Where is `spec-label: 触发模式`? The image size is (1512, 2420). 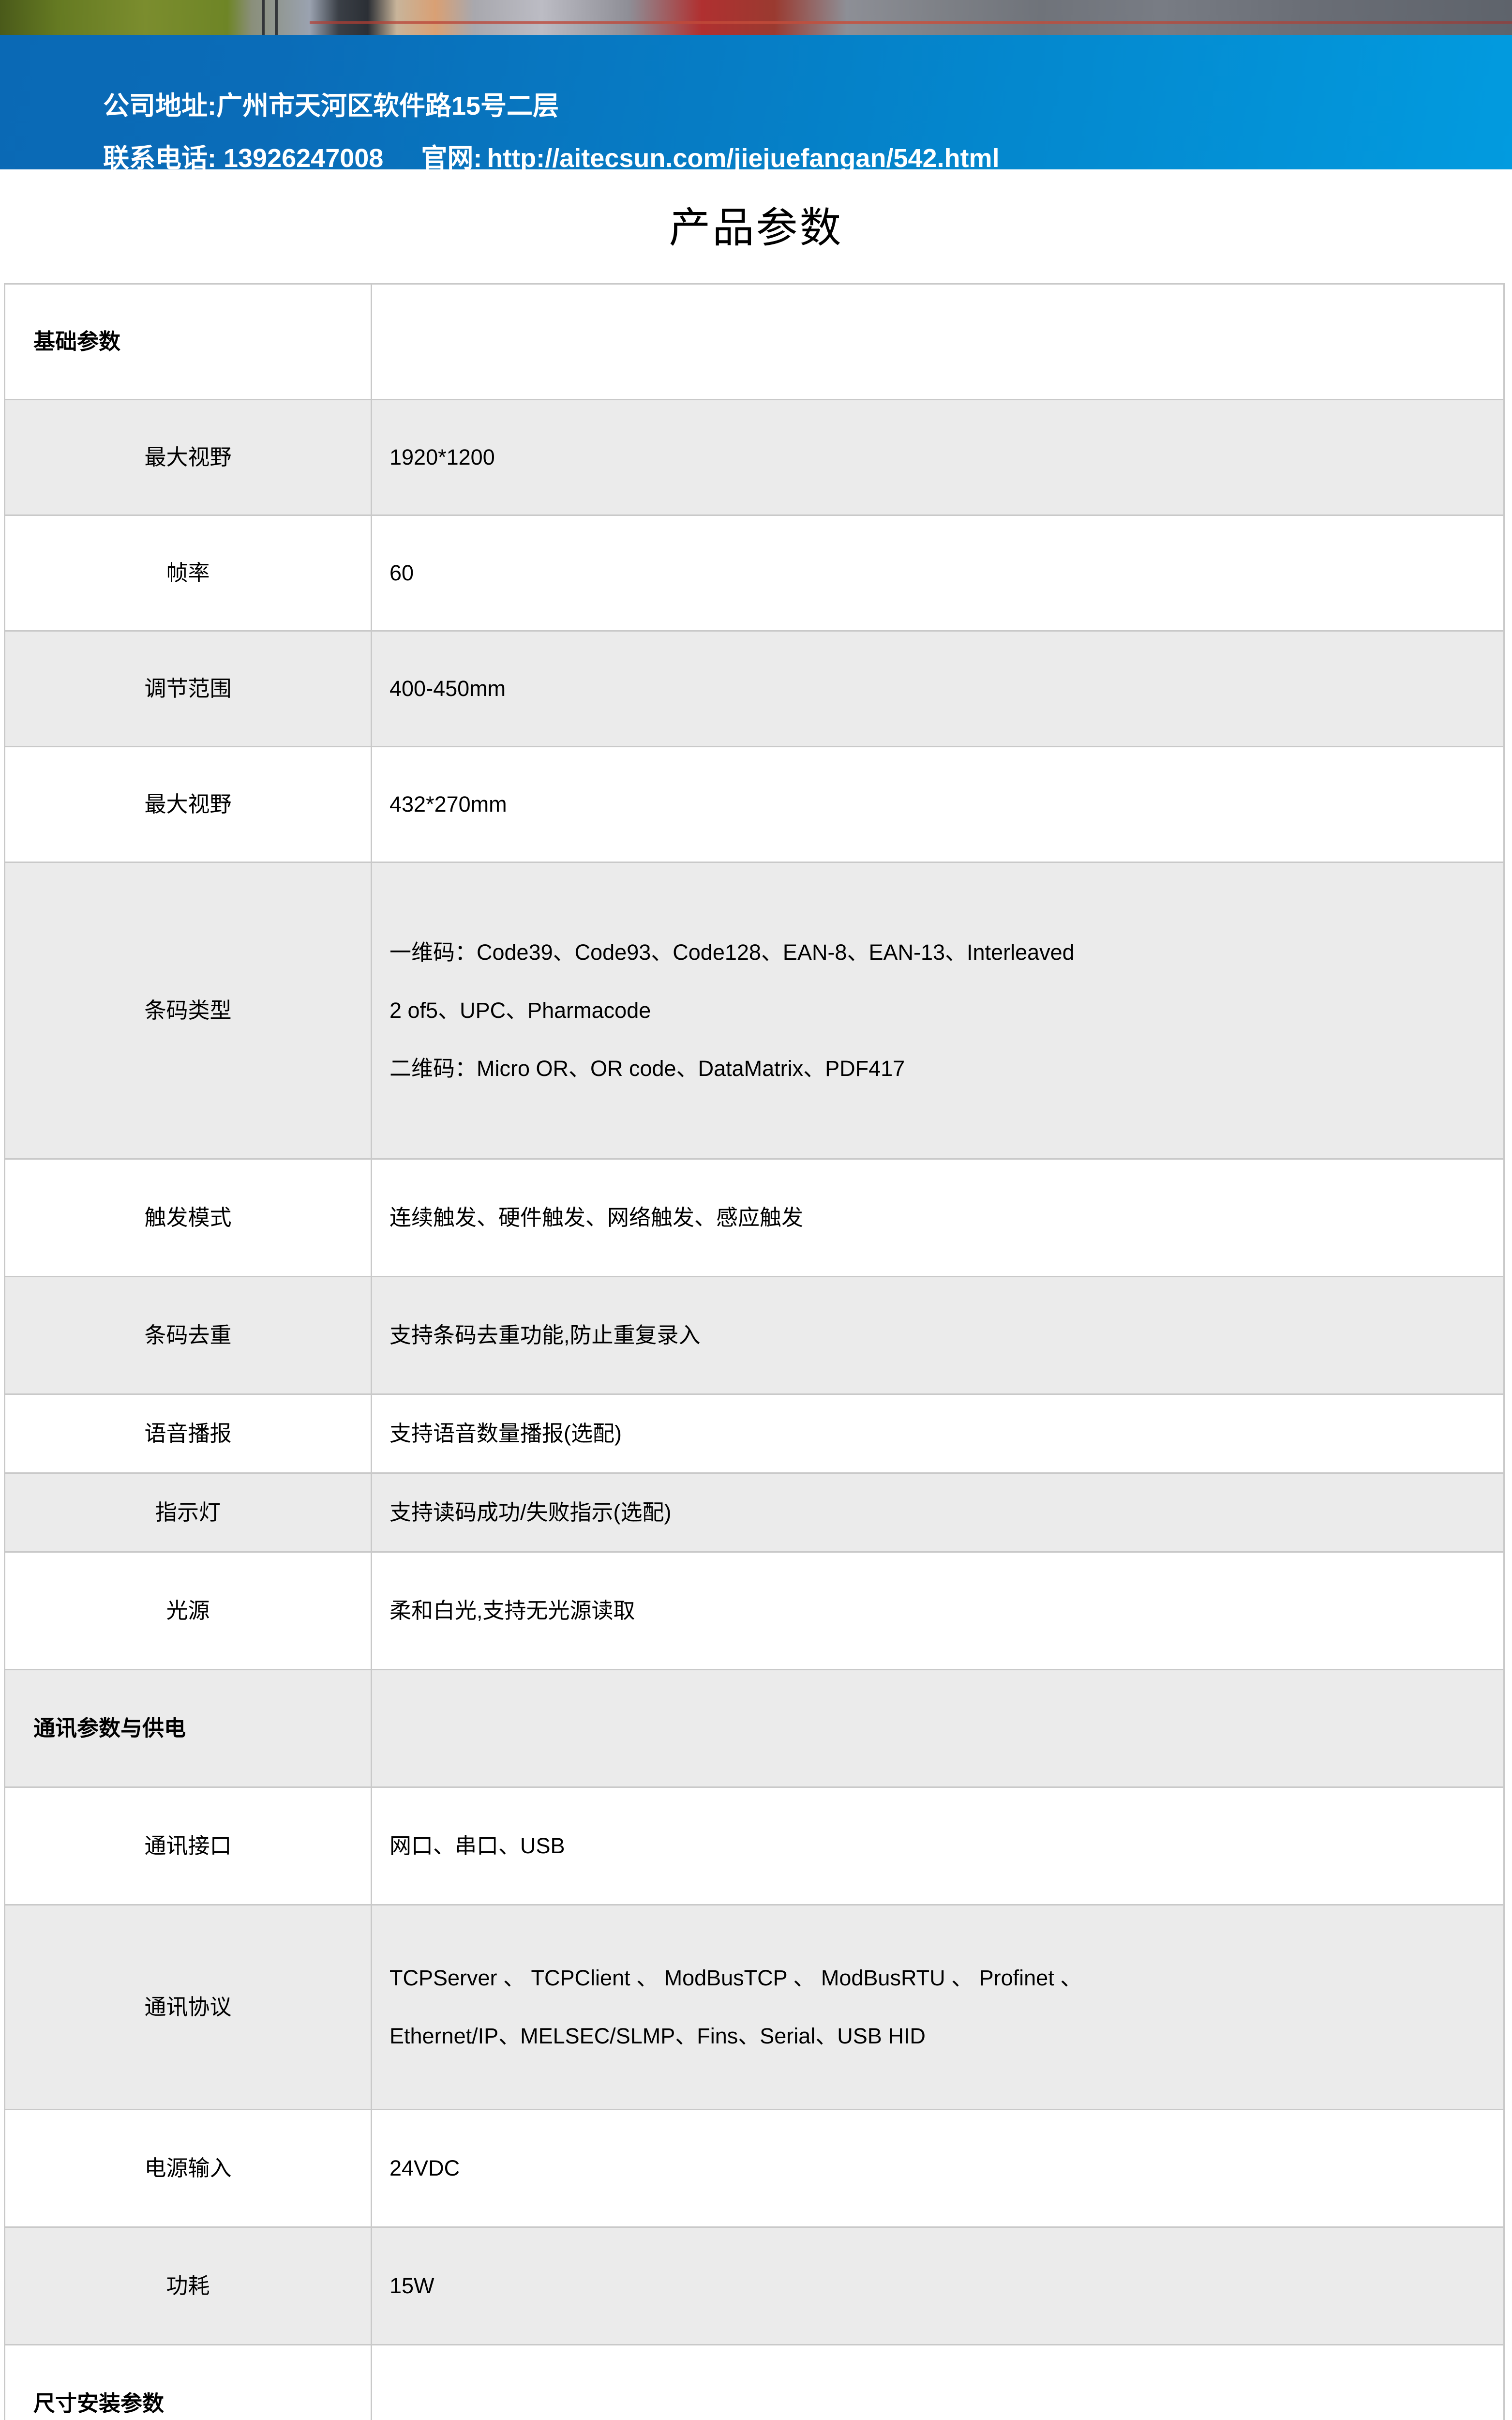 spec-label: 触发模式 is located at coordinates (188, 1217).